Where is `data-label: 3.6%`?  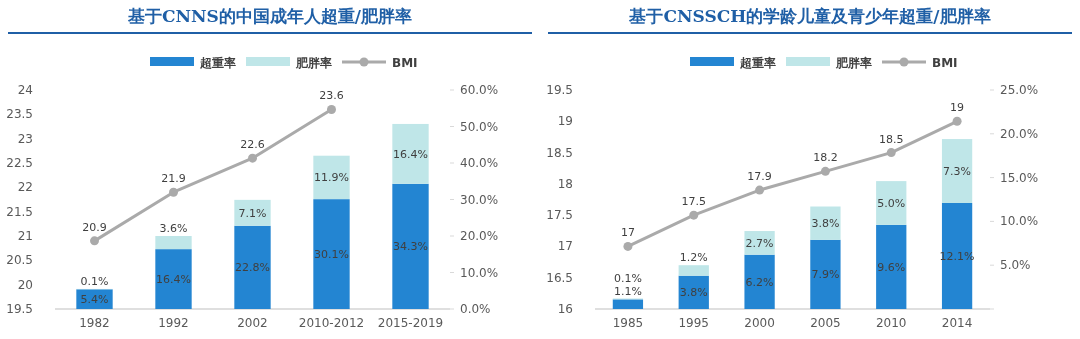
data-label: 3.6% is located at coordinates (173, 228).